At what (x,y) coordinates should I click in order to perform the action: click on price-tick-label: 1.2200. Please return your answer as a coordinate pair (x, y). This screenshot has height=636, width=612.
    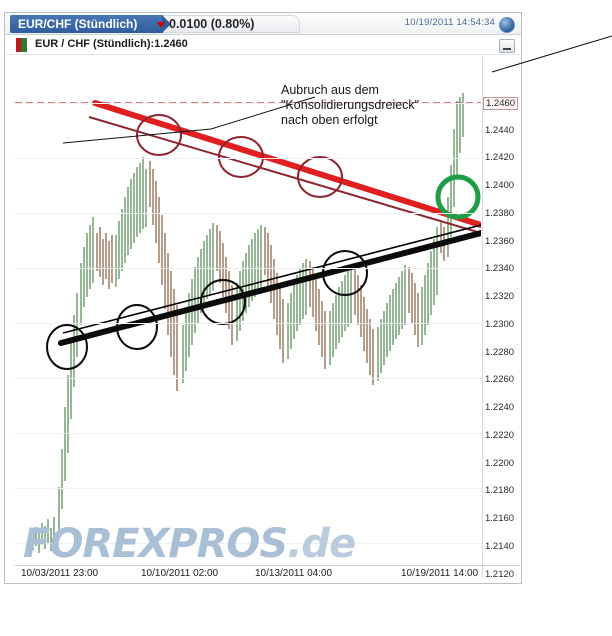
    Looking at the image, I should click on (500, 463).